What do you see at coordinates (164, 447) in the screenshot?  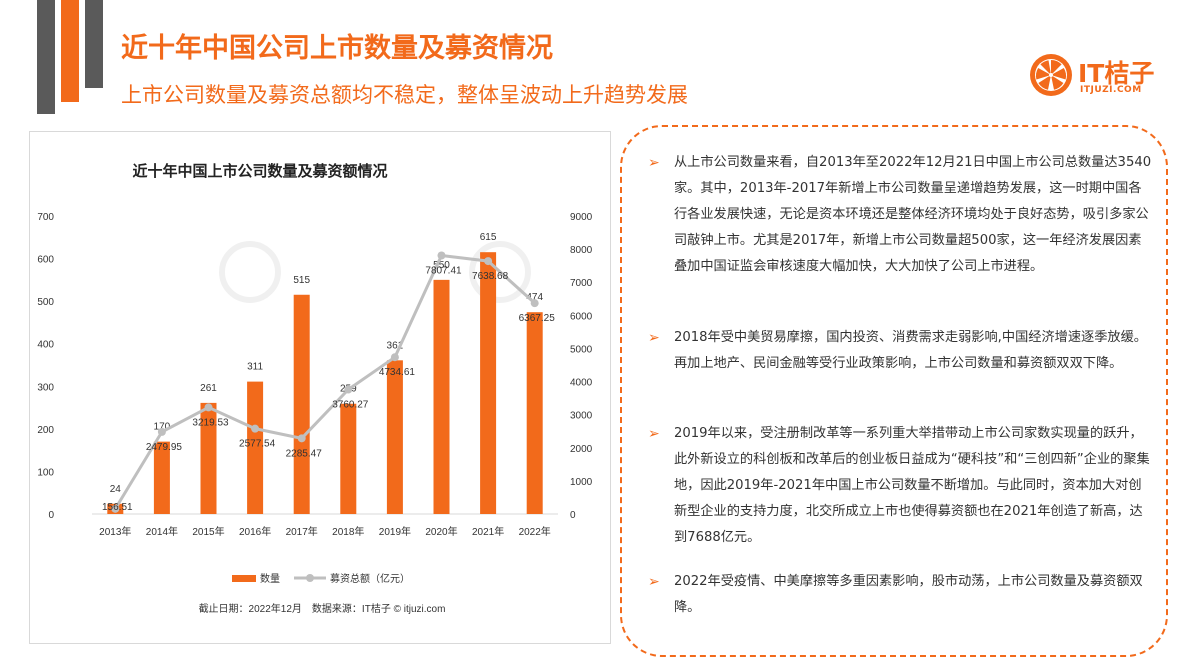 I see `line-data-label: 2479.95` at bounding box center [164, 447].